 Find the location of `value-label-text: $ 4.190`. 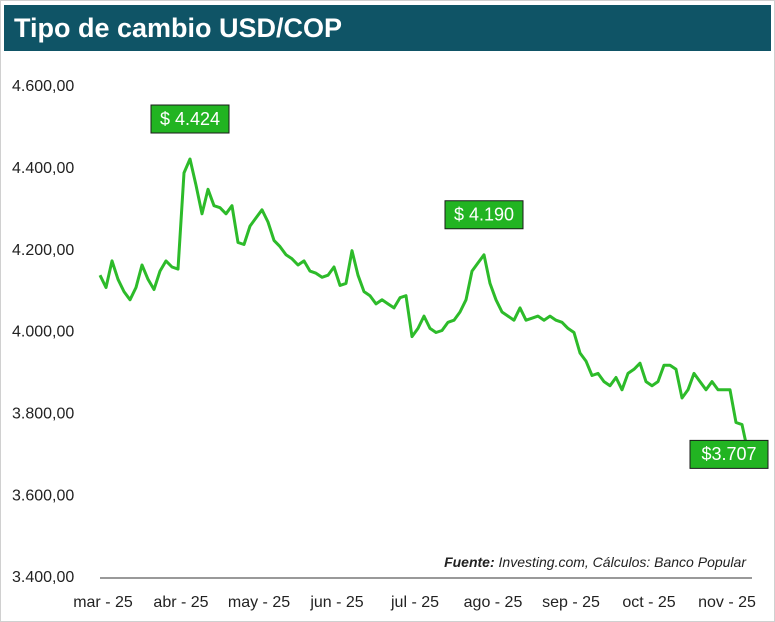

value-label-text: $ 4.190 is located at coordinates (484, 215).